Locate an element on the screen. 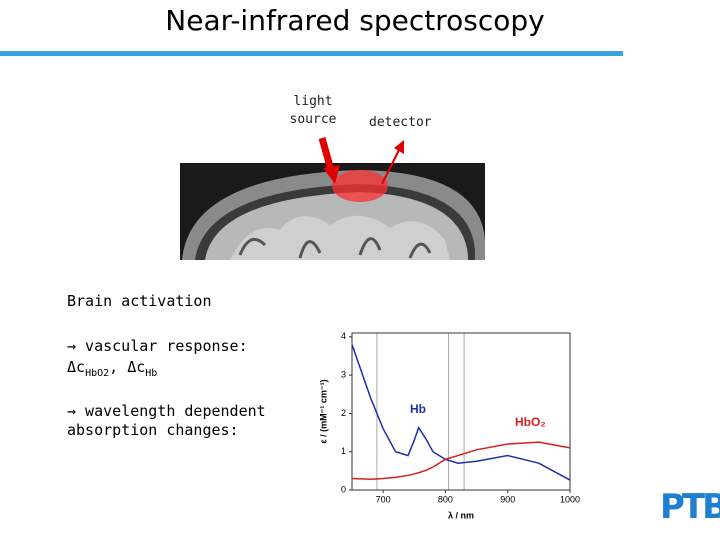 This screenshot has width=720, height=540. formula-sub: HbO2 is located at coordinates (97, 373).